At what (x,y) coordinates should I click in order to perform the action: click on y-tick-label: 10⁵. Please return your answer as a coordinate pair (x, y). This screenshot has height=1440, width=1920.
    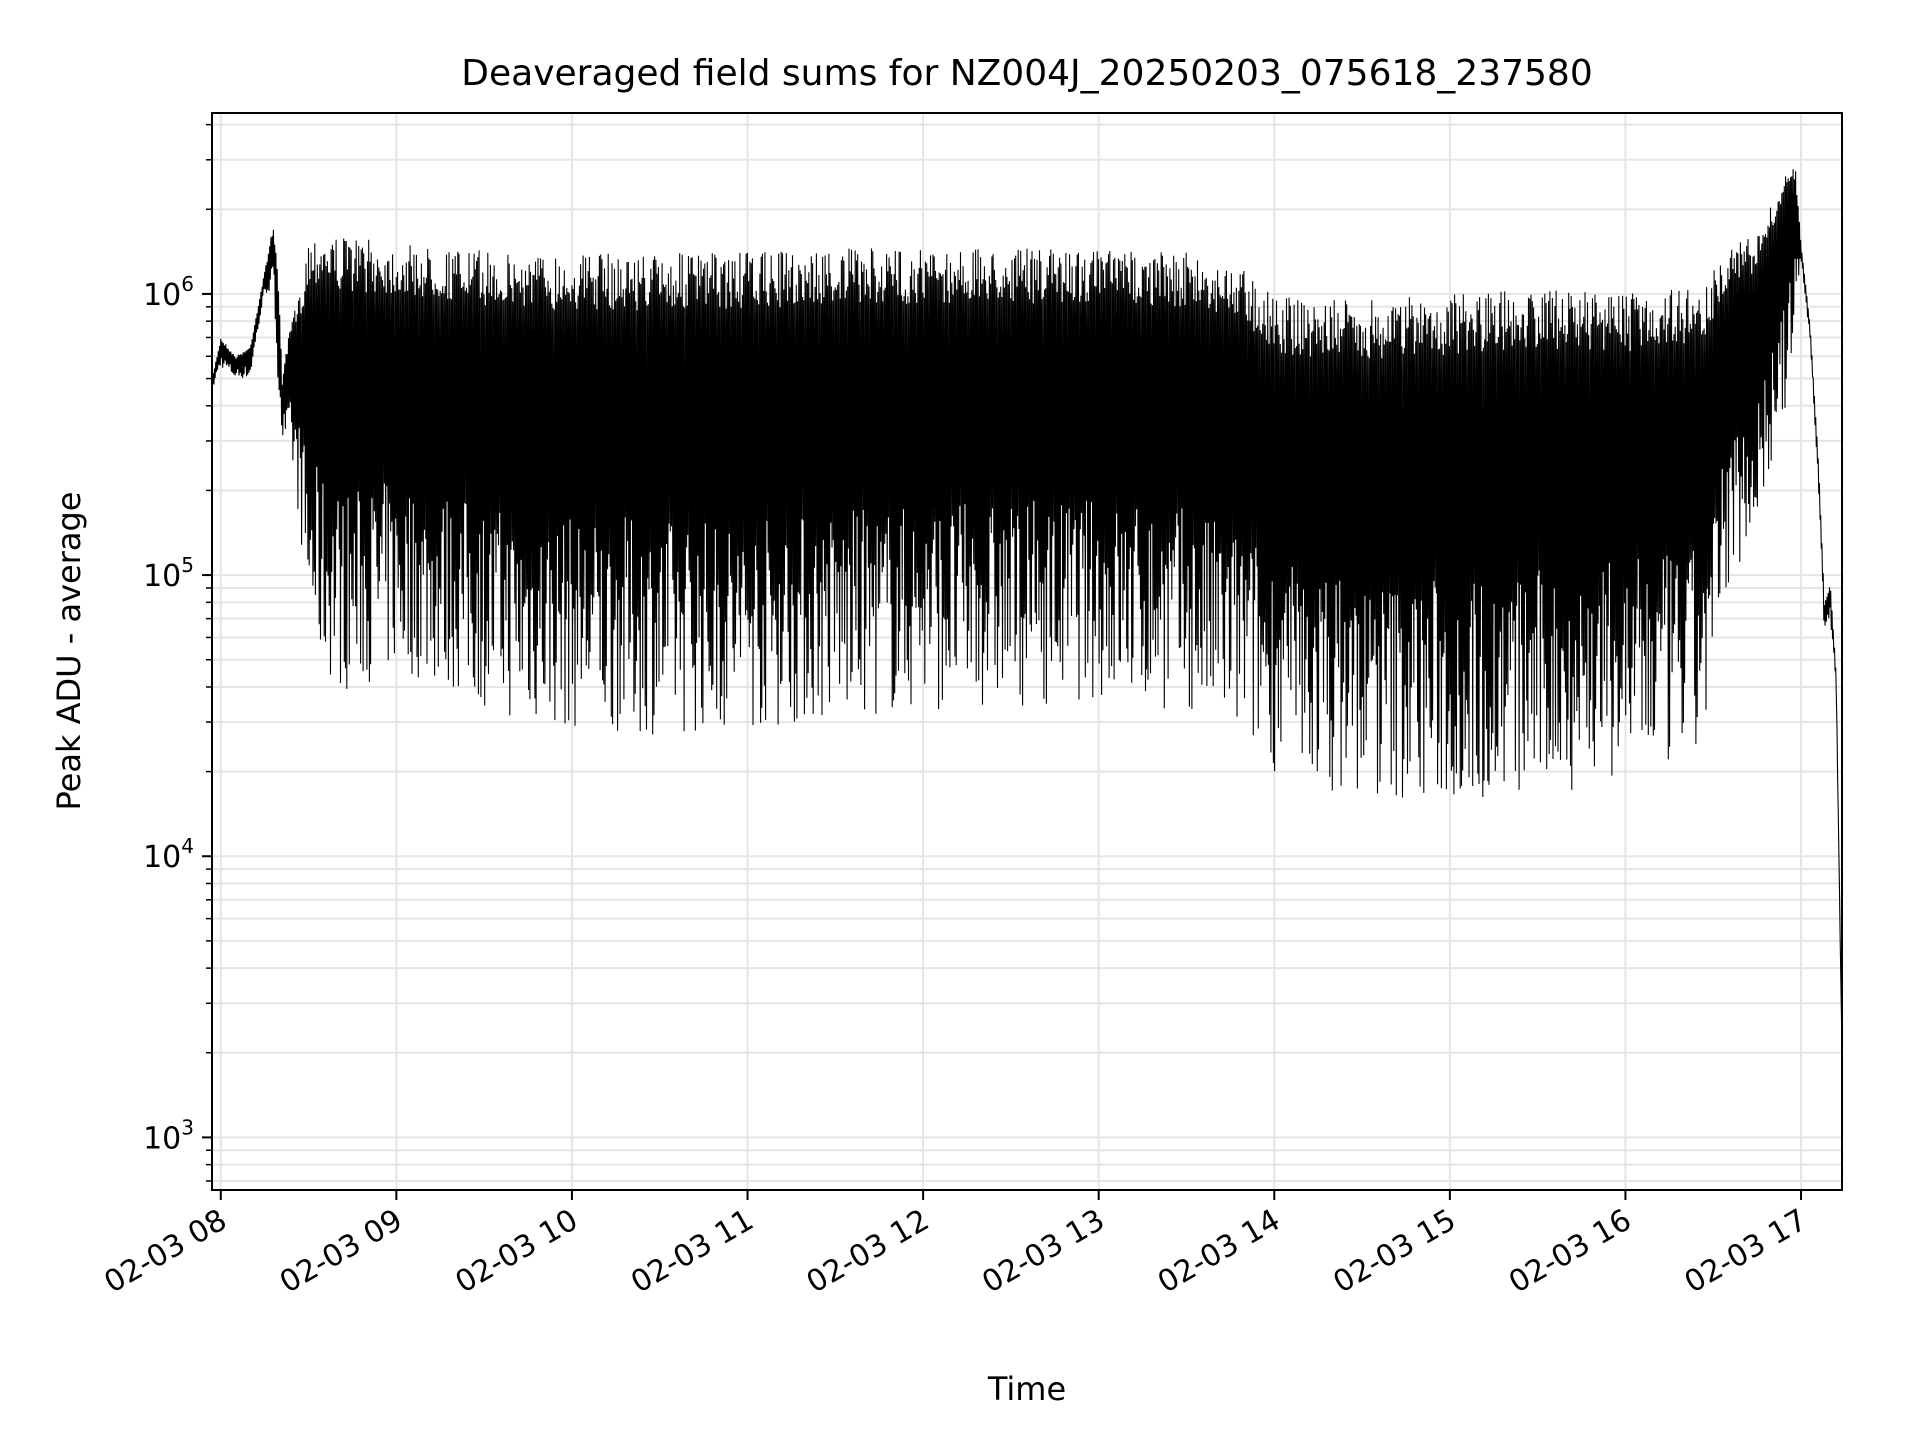
    Looking at the image, I should click on (168, 573).